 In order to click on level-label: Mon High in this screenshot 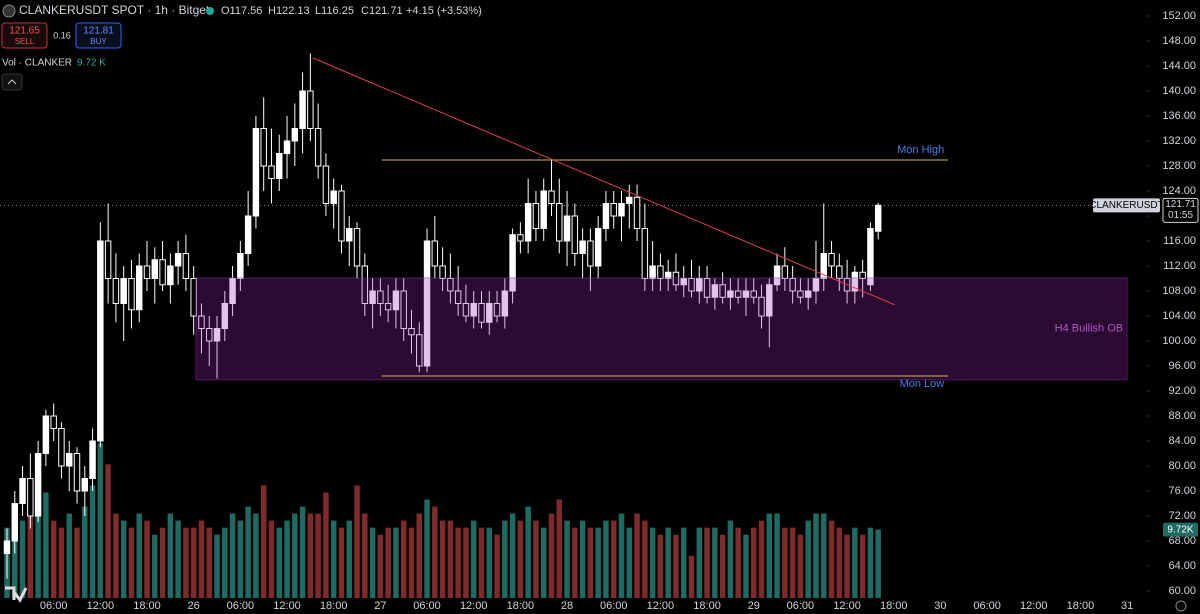, I will do `click(920, 150)`.